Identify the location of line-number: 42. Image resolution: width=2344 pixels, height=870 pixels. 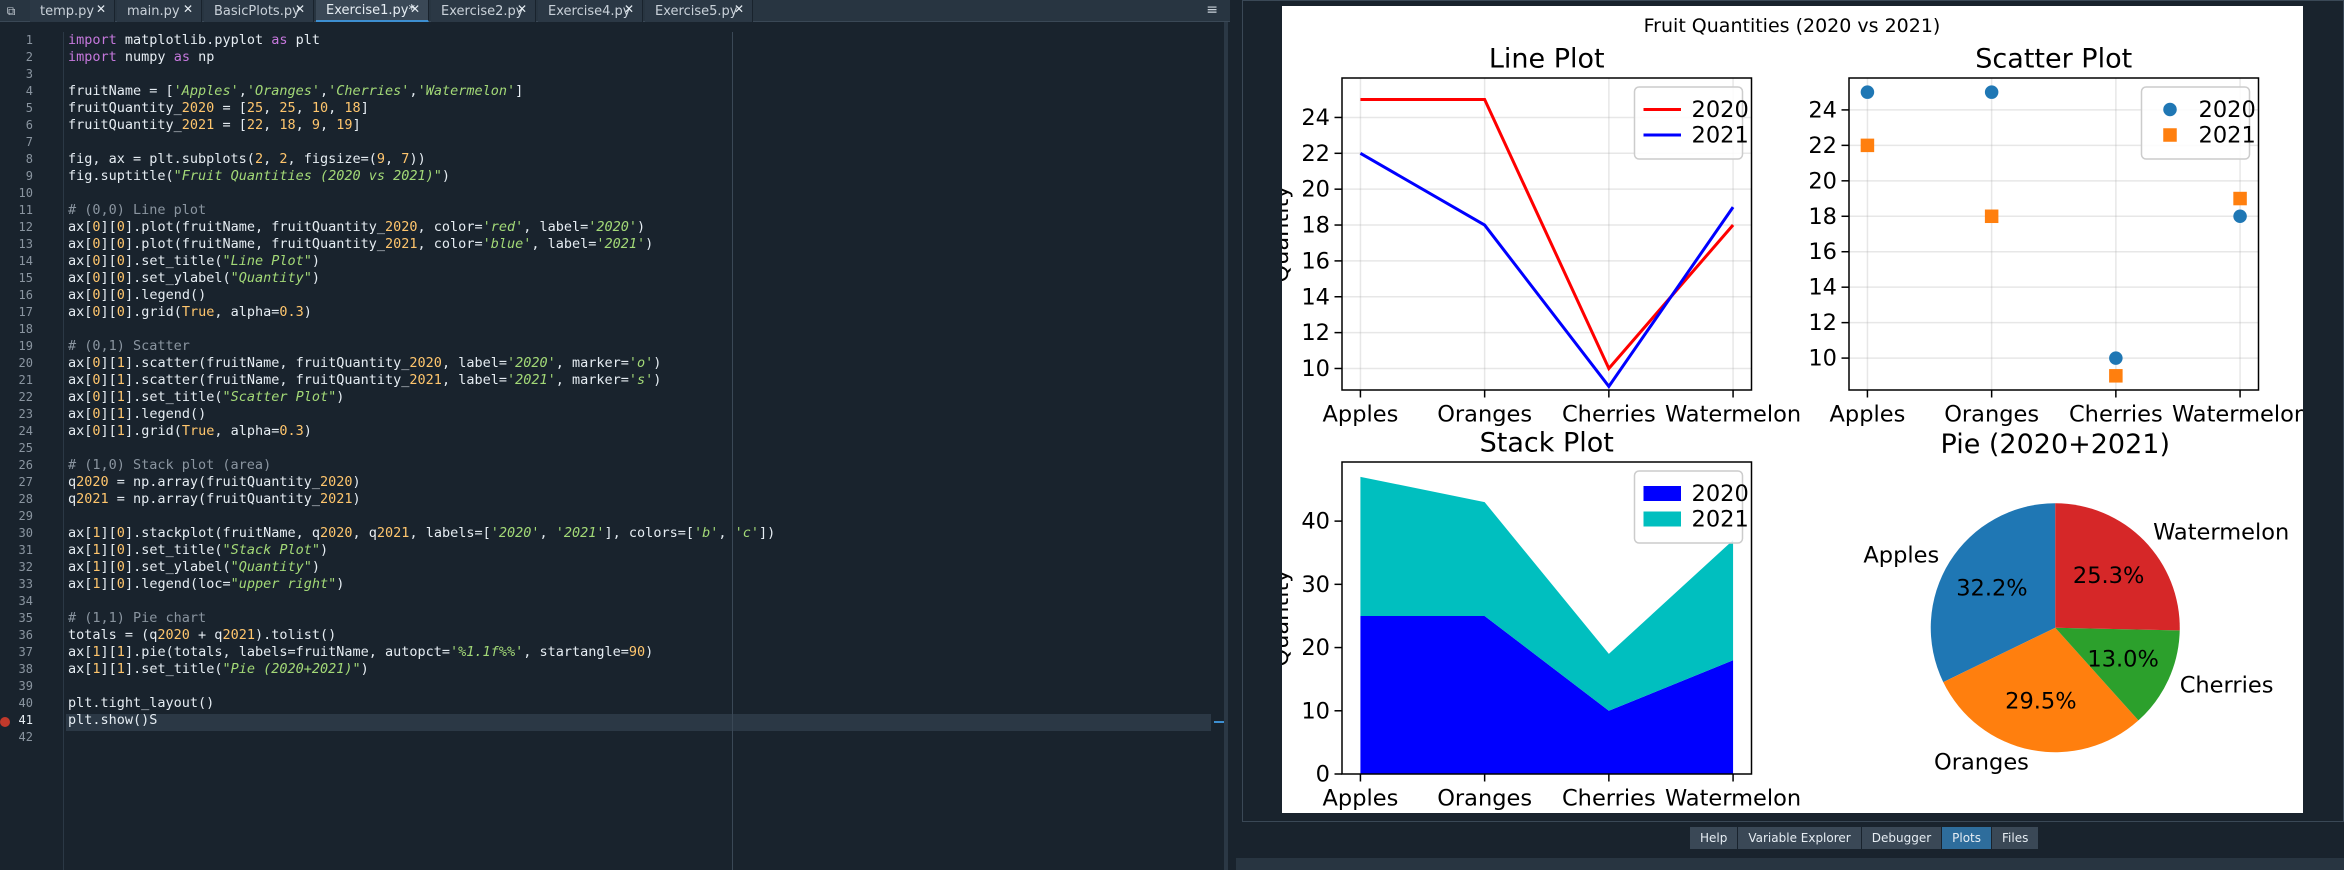
(25, 737).